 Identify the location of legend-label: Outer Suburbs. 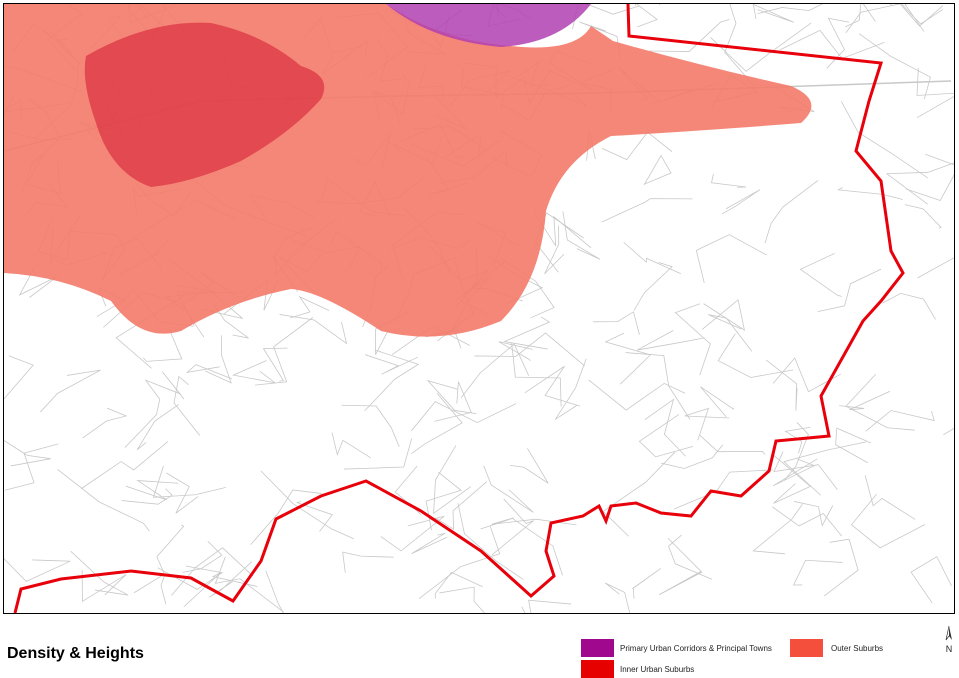
(857, 648).